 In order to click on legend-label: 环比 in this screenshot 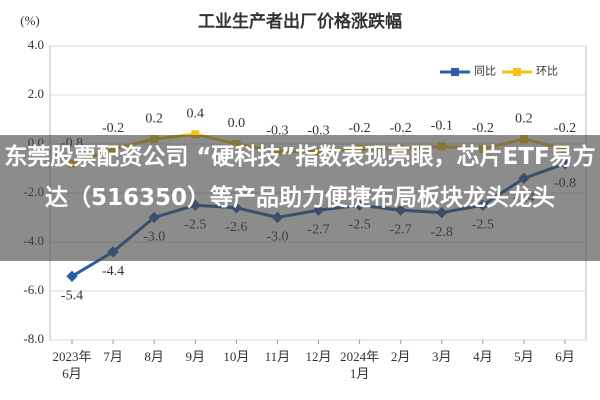, I will do `click(547, 71)`.